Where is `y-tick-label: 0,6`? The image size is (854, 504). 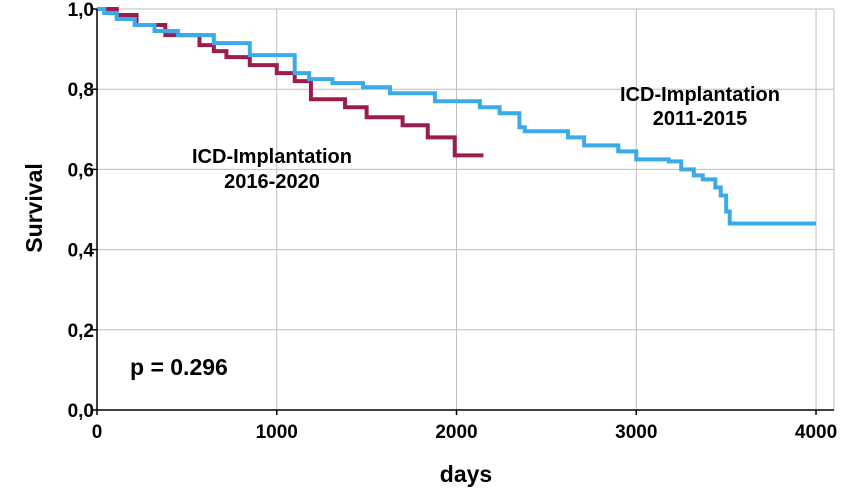 y-tick-label: 0,6 is located at coordinates (81, 170).